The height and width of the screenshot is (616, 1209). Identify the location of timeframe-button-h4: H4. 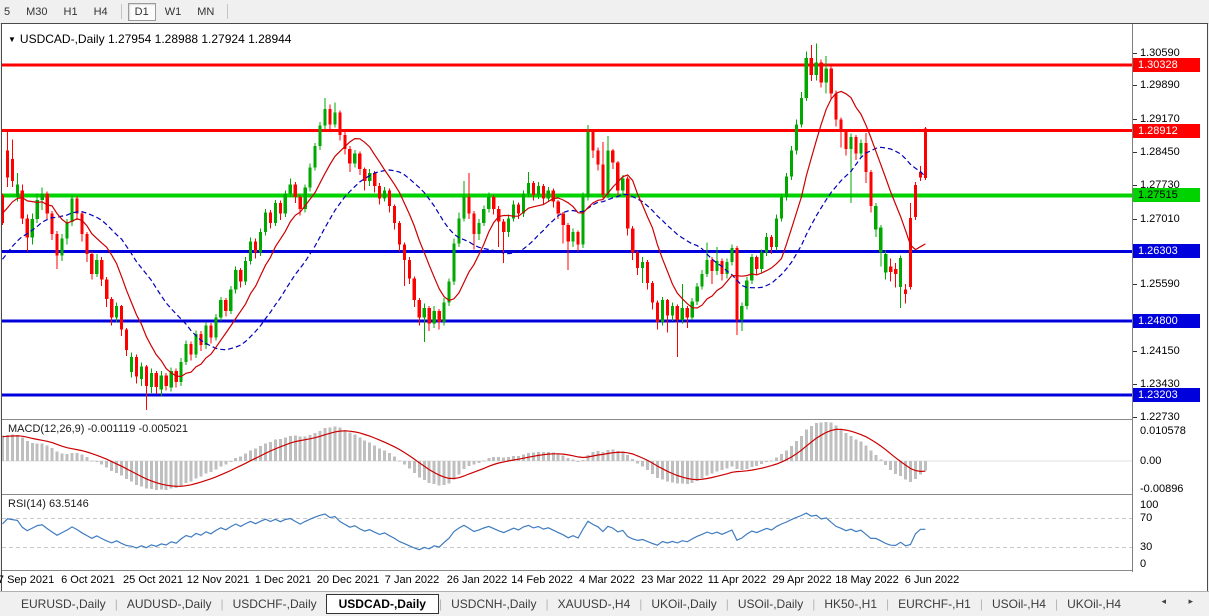
(100, 11).